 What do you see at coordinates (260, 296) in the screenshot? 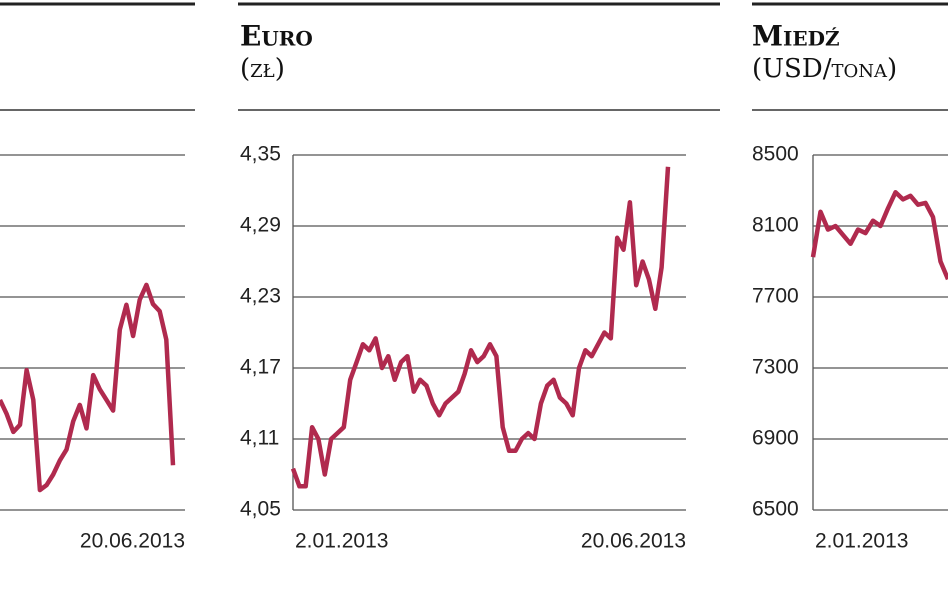
I see `y-tick-label: 4,23` at bounding box center [260, 296].